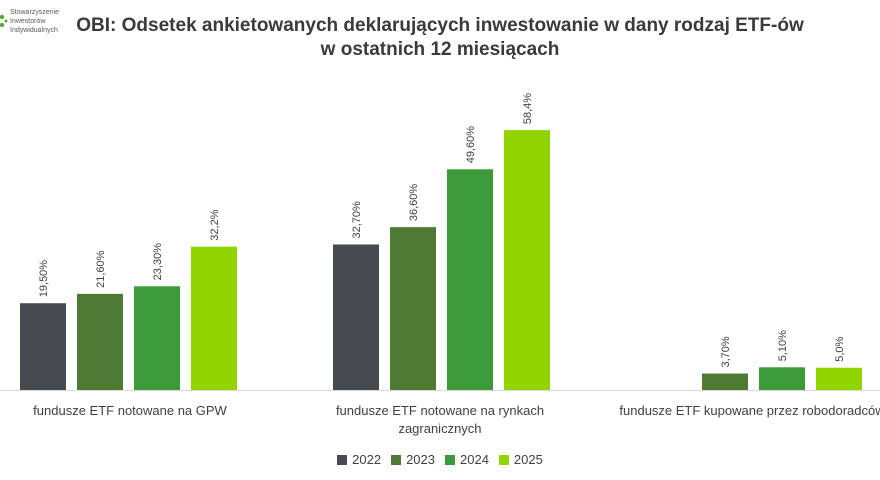 The width and height of the screenshot is (880, 480). Describe the element at coordinates (440, 459) in the screenshot. I see `legend: 2022 2023 2024 2025` at that location.